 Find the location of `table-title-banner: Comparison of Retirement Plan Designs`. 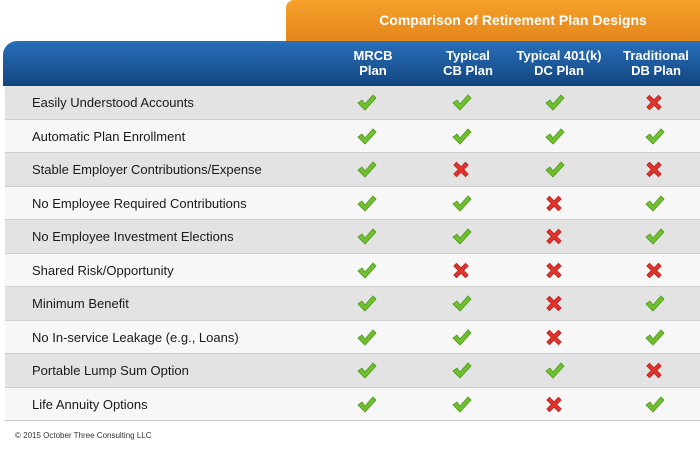

table-title-banner: Comparison of Retirement Plan Designs is located at coordinates (493, 21).